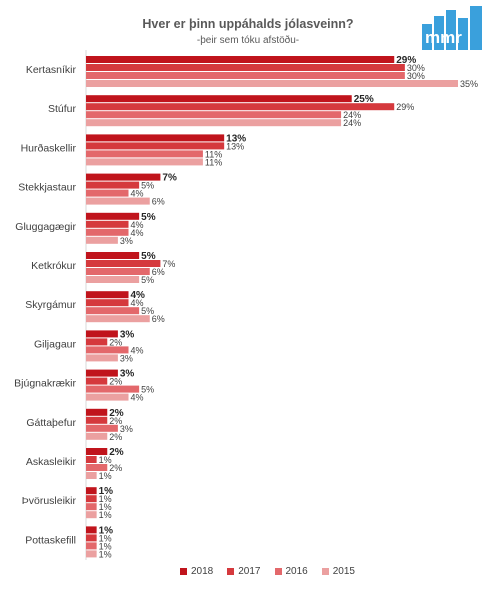  What do you see at coordinates (406, 60) in the screenshot?
I see `data-label: 29%` at bounding box center [406, 60].